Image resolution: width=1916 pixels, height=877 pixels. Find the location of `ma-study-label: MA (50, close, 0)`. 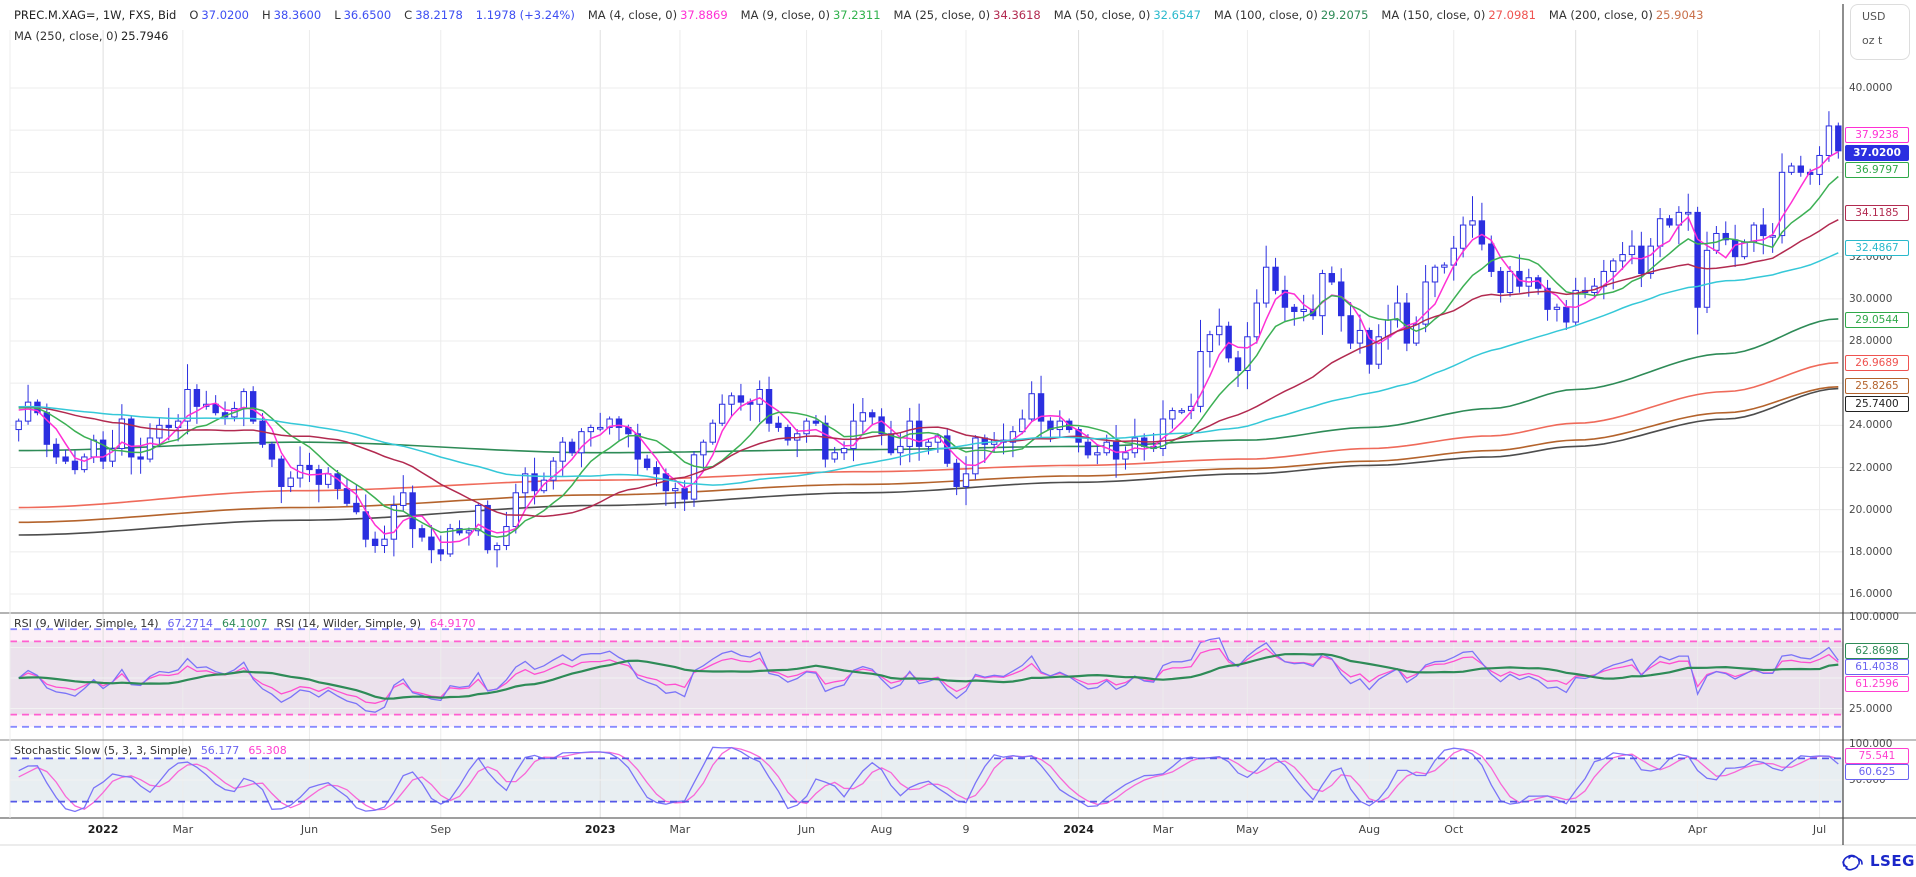

ma-study-label: MA (50, close, 0) is located at coordinates (1102, 15).